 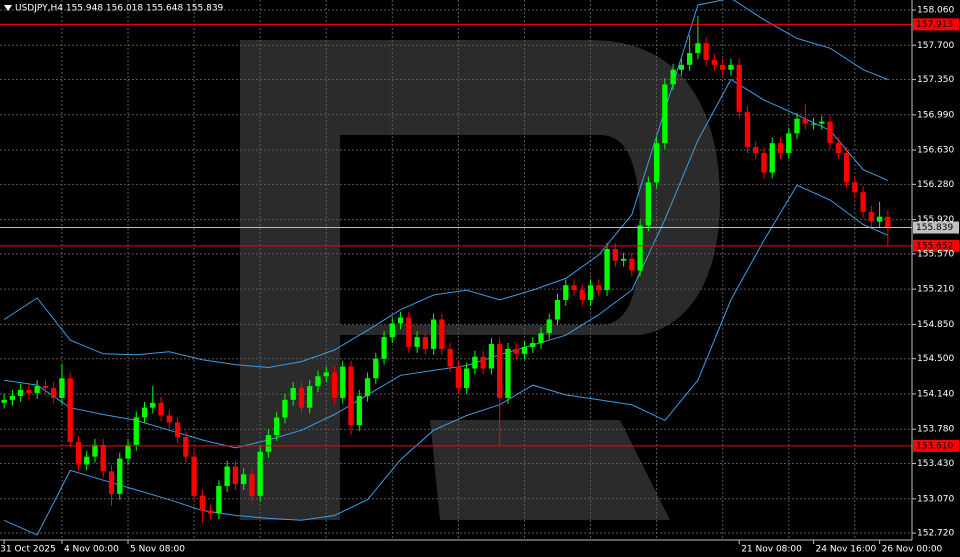 I want to click on y-tick-label: 155.210, so click(x=935, y=290).